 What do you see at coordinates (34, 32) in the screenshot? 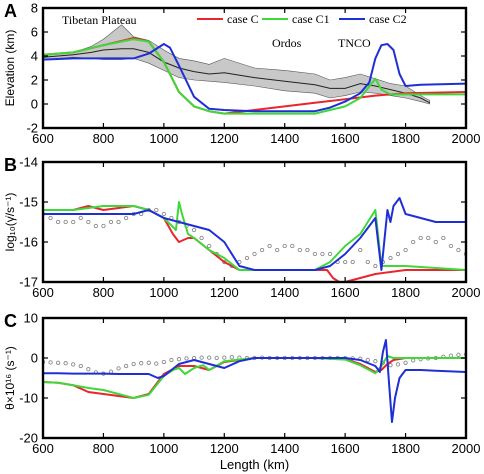
I see `y-tick-label: 6` at bounding box center [34, 32].